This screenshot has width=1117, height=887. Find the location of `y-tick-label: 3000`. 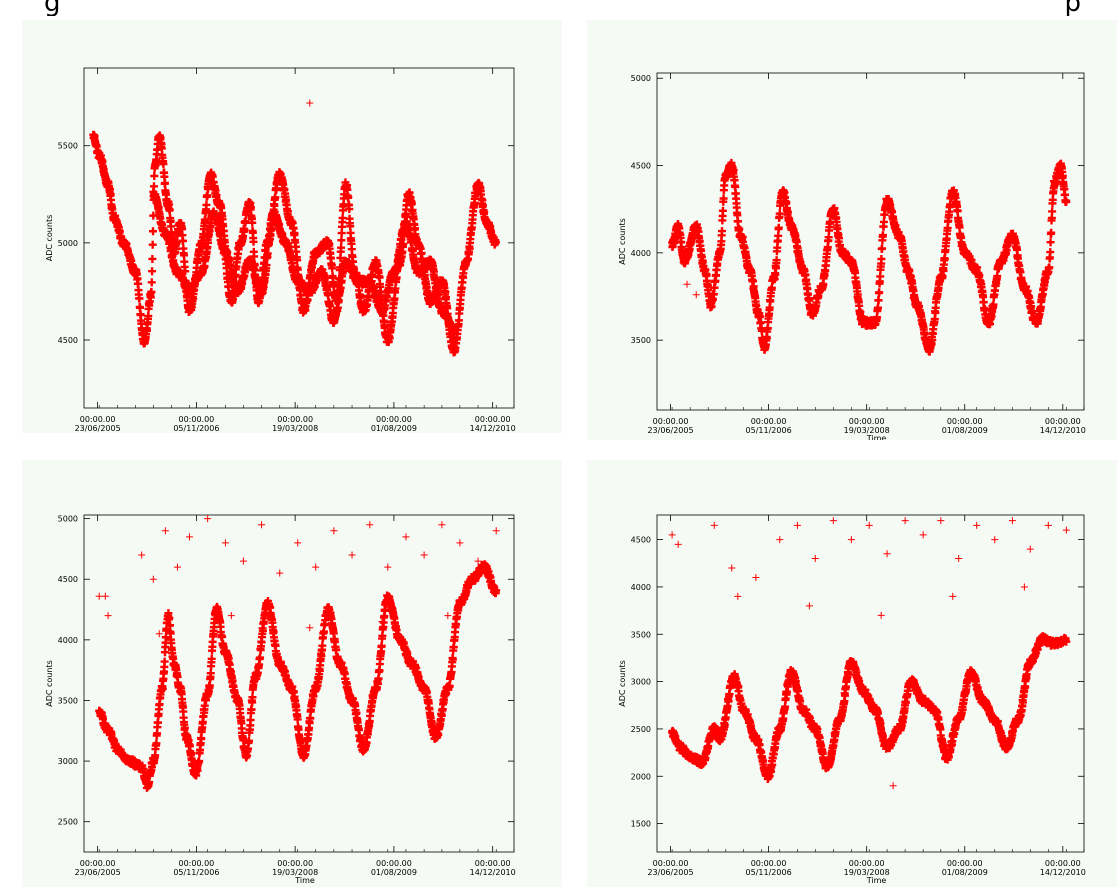

y-tick-label: 3000 is located at coordinates (641, 682).